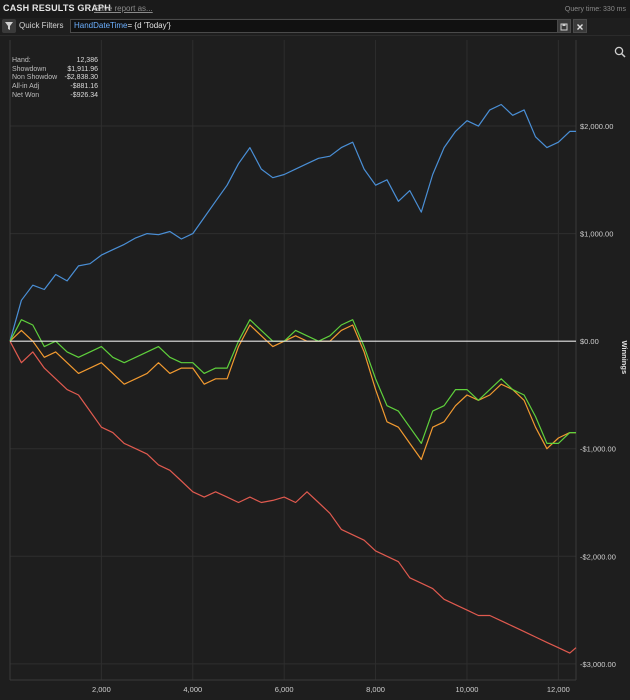 Image resolution: width=630 pixels, height=700 pixels. Describe the element at coordinates (26, 87) in the screenshot. I see `stat-label: All-in Adj` at that location.